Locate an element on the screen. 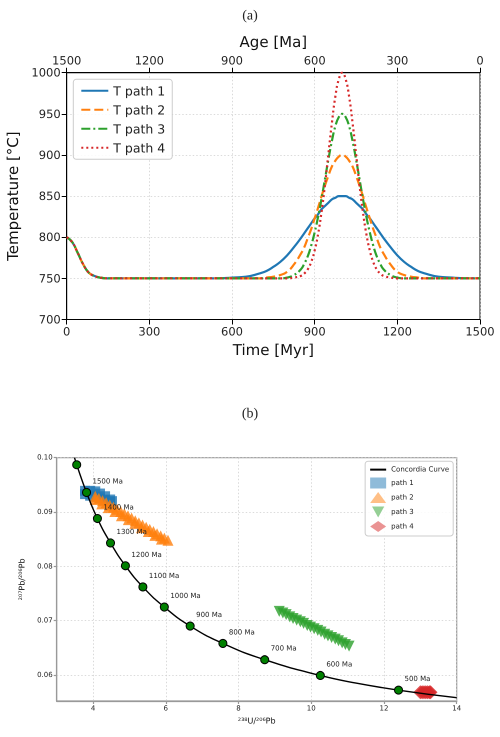 This screenshot has width=500, height=737. chart-title: (b) is located at coordinates (250, 414).